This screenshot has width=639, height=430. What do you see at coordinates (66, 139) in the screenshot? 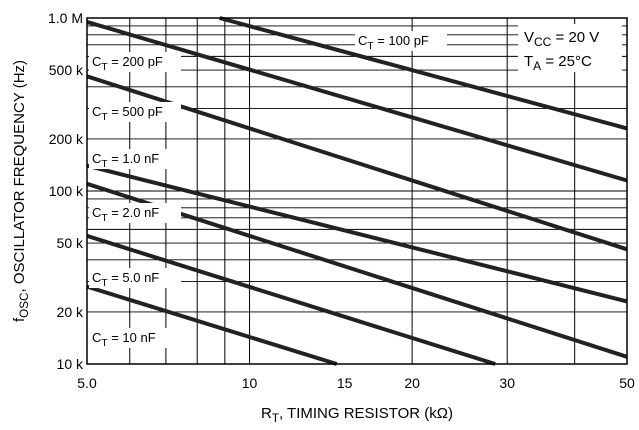
I see `y-tick-label: 200 k` at bounding box center [66, 139].